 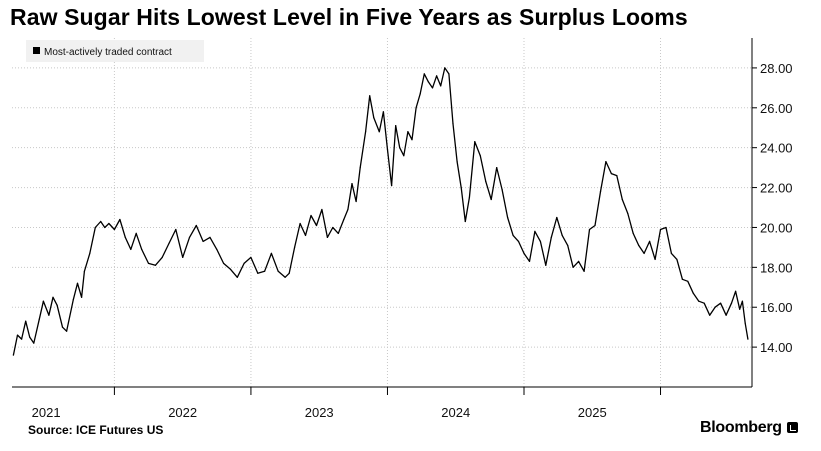 I want to click on y-tick-label: 14.00, so click(x=776, y=347).